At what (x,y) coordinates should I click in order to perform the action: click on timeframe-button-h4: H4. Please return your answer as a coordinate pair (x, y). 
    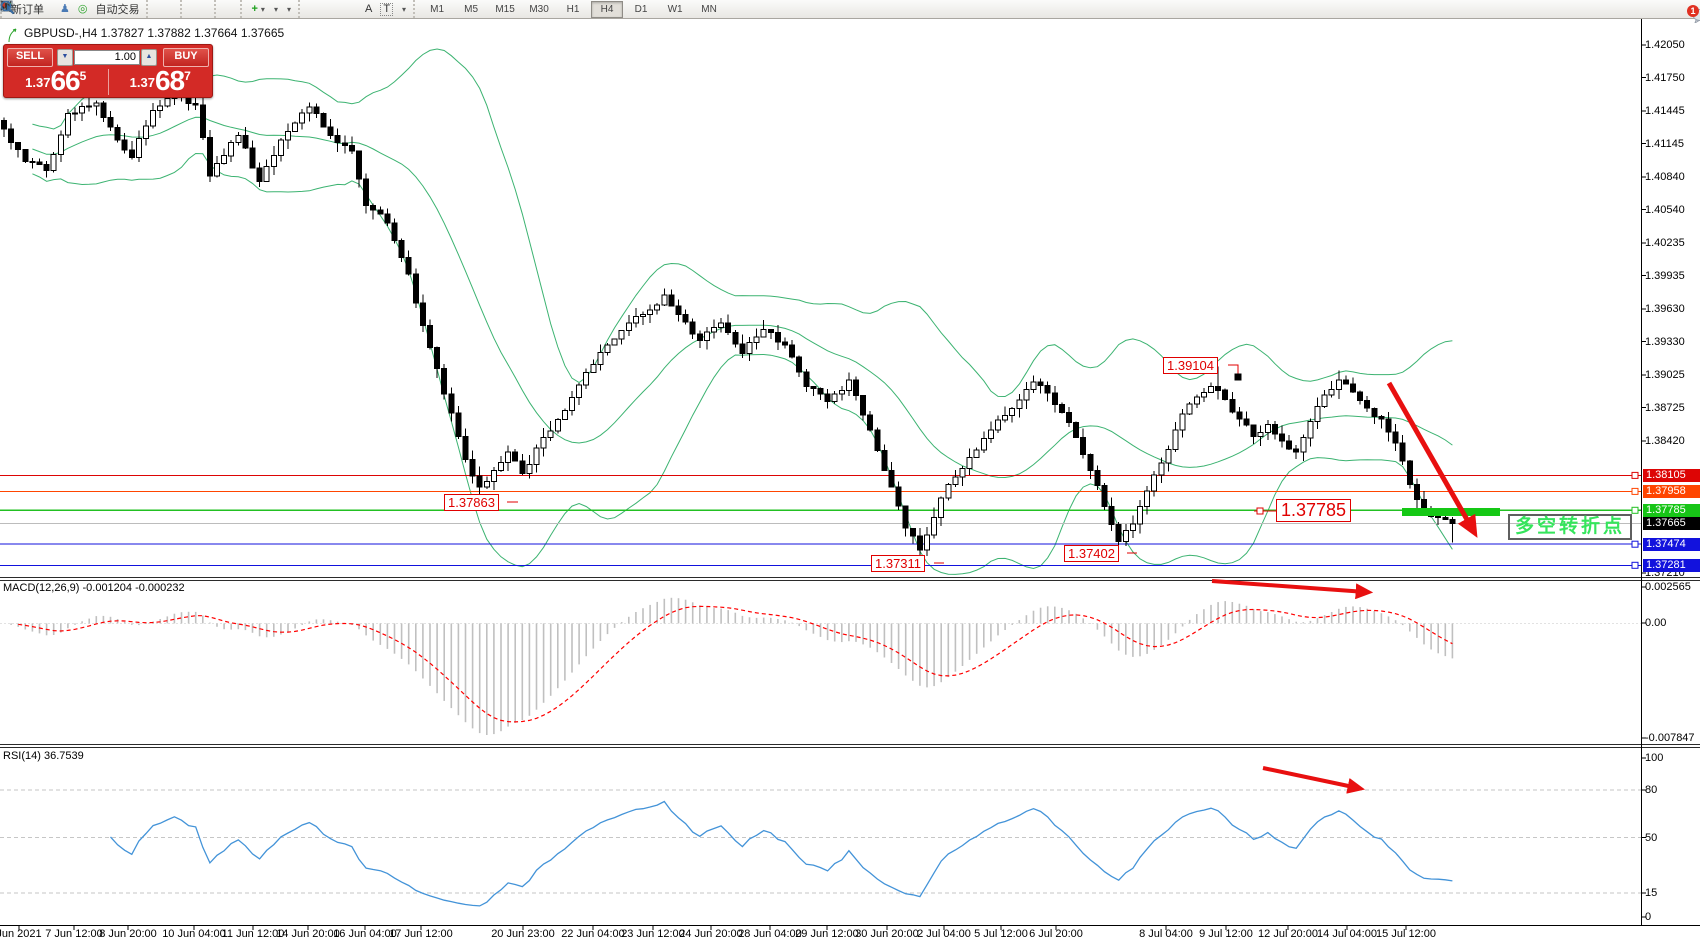
    Looking at the image, I should click on (607, 9).